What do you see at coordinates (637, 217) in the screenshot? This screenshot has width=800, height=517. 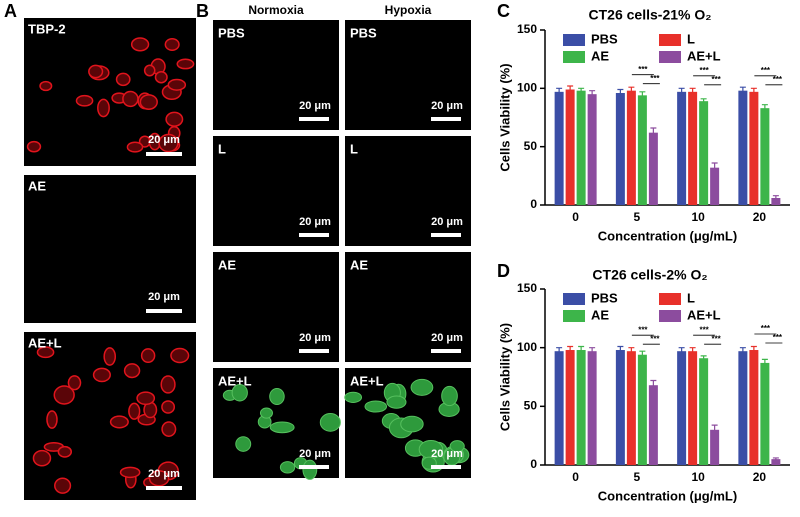 I see `x-tick-label: 5` at bounding box center [637, 217].